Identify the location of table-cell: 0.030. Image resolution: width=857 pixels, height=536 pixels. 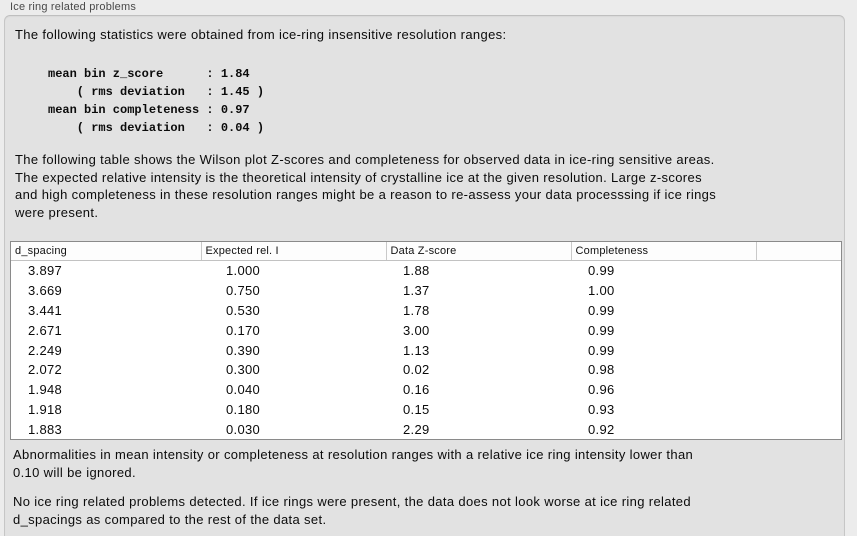
(243, 429).